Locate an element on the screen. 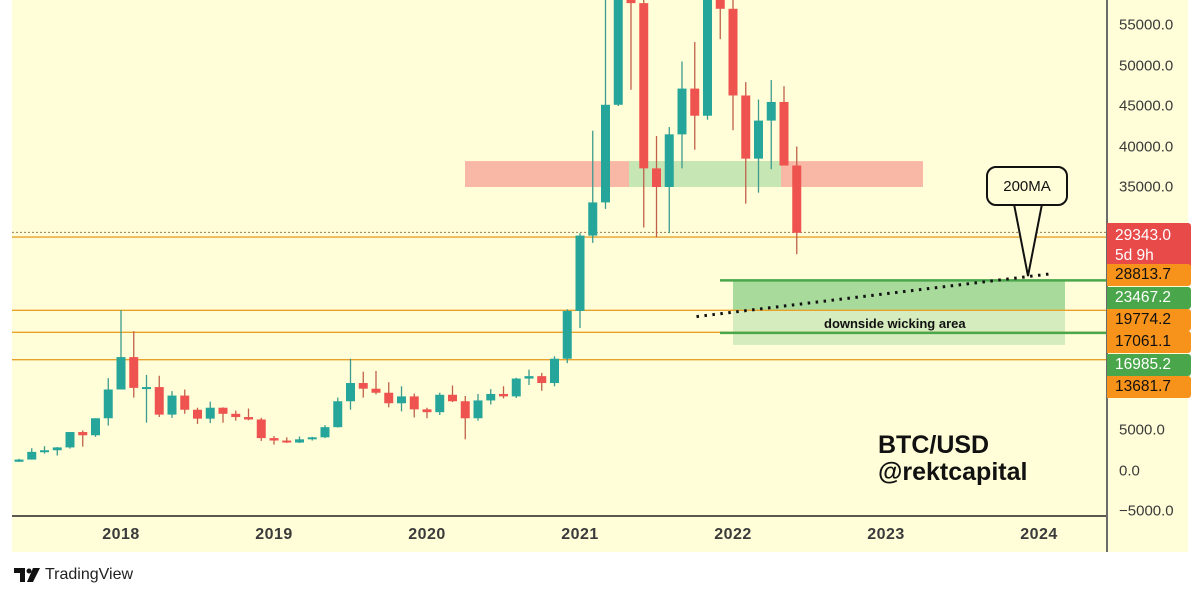  time-tick-label: 2020 is located at coordinates (427, 534).